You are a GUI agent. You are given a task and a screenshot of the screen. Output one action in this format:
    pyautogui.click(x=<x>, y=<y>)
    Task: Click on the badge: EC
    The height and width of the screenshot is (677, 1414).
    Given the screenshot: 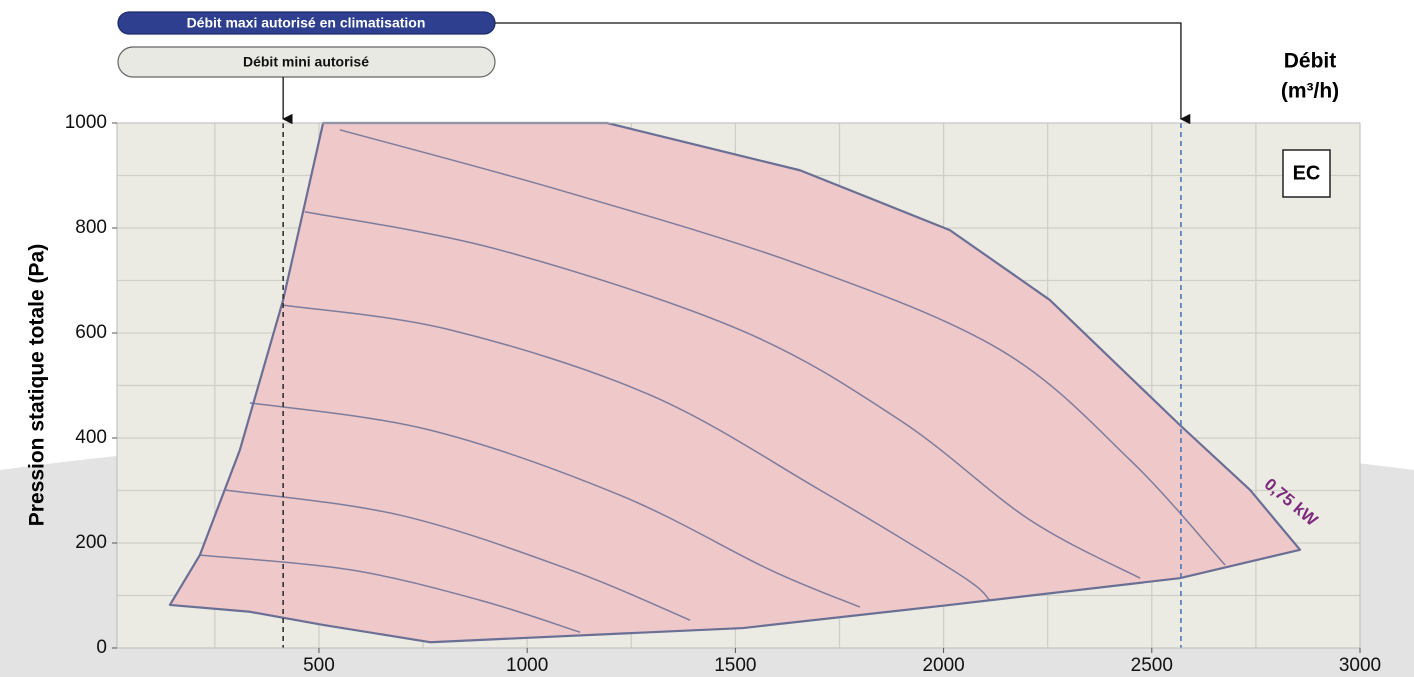 What is the action you would take?
    pyautogui.click(x=1307, y=173)
    